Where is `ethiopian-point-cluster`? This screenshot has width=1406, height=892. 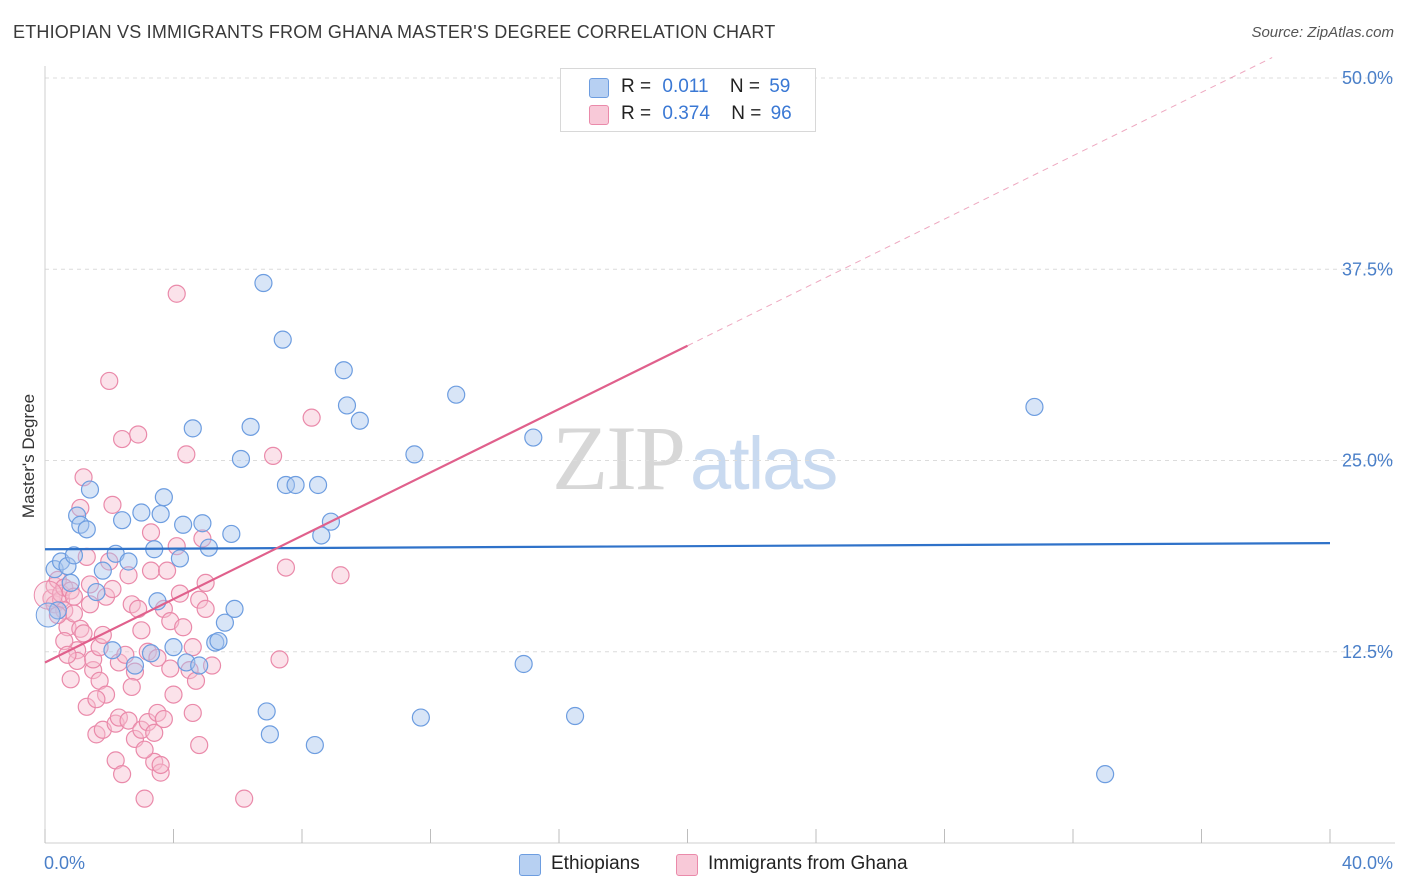
ethiopian-point-cluster is located at coordinates (48, 615).